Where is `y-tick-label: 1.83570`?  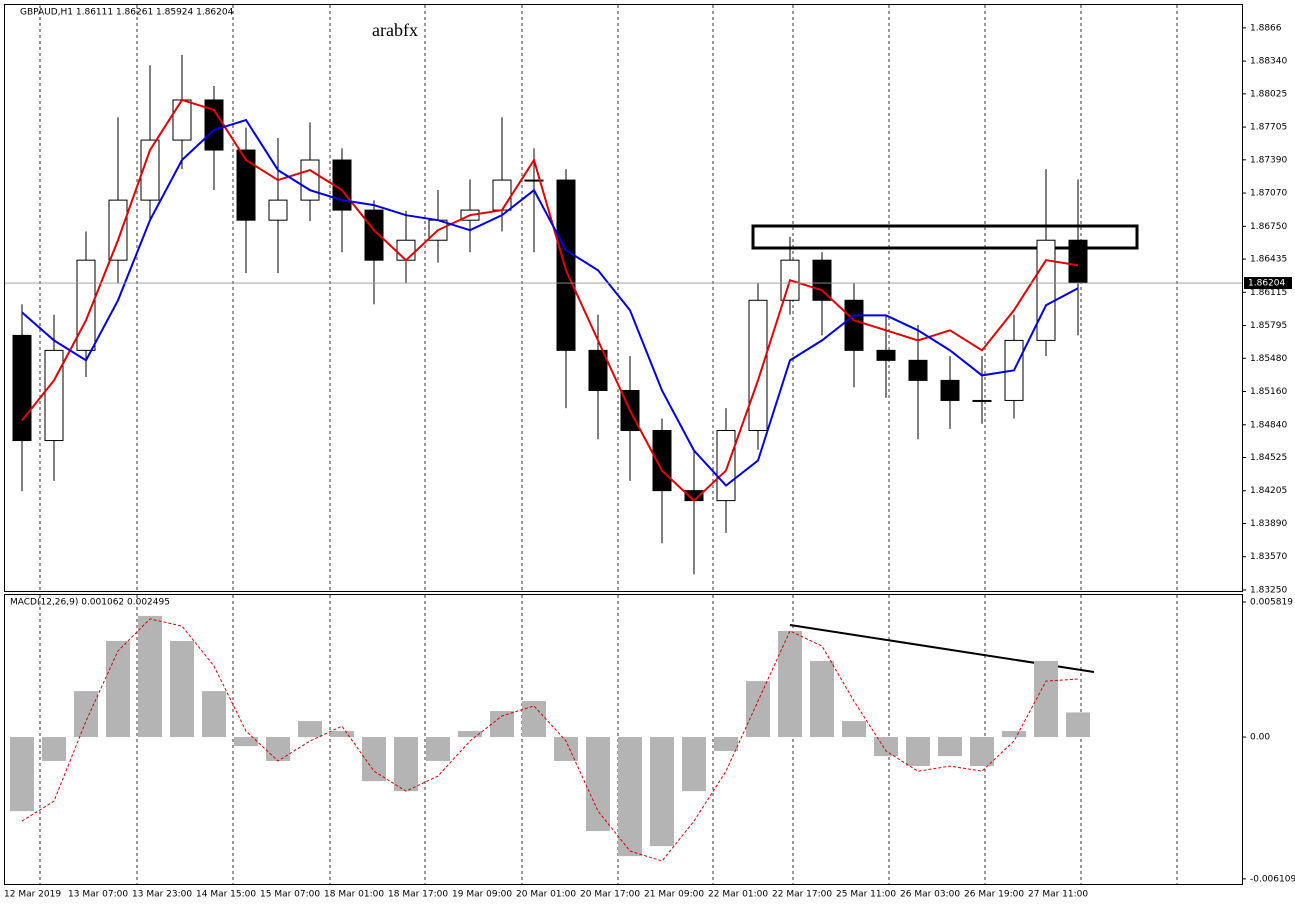 y-tick-label: 1.83570 is located at coordinates (1268, 557).